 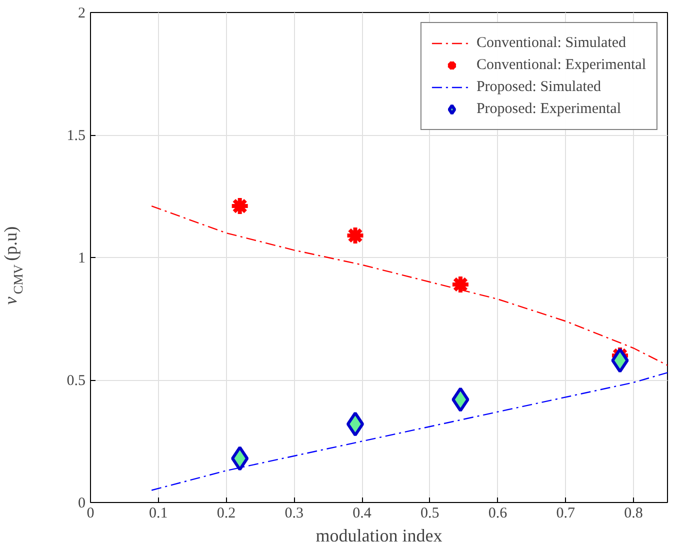 I want to click on y-tick-label: 1.5, so click(x=76, y=136).